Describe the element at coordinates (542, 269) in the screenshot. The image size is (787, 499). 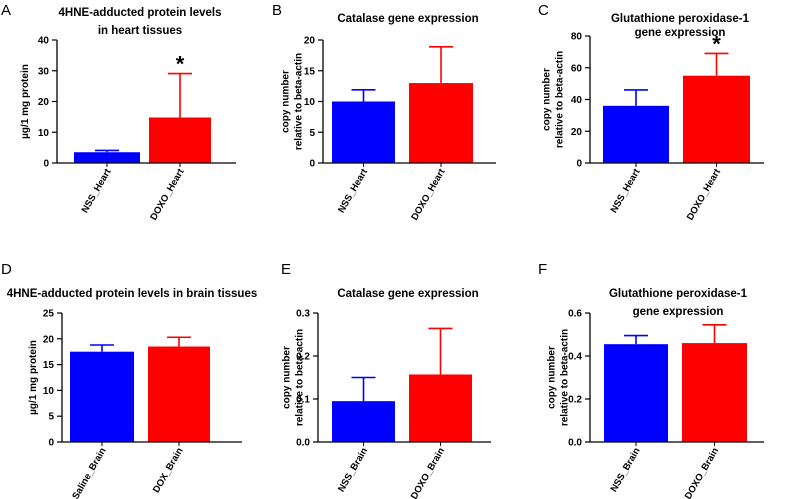
I see `panel-letter: F` at that location.